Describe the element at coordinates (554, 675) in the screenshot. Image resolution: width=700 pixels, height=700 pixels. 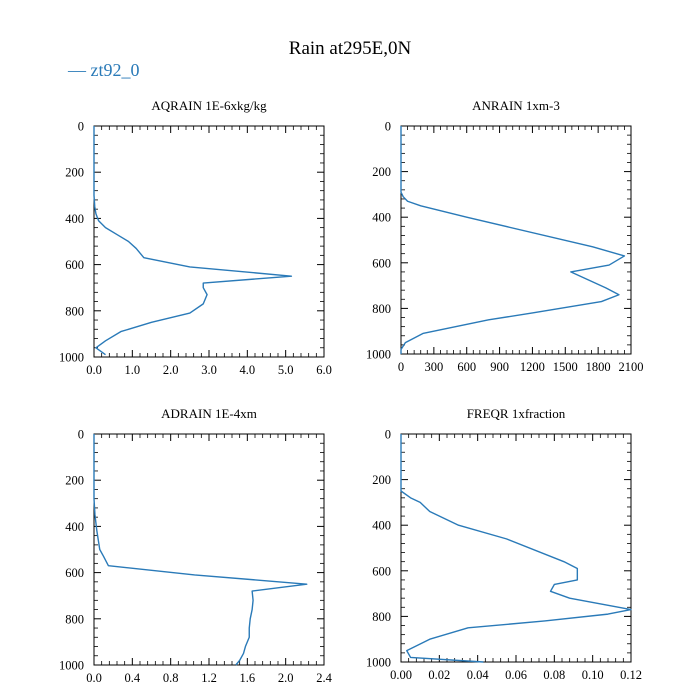
I see `x-tick-label: 0.08` at that location.